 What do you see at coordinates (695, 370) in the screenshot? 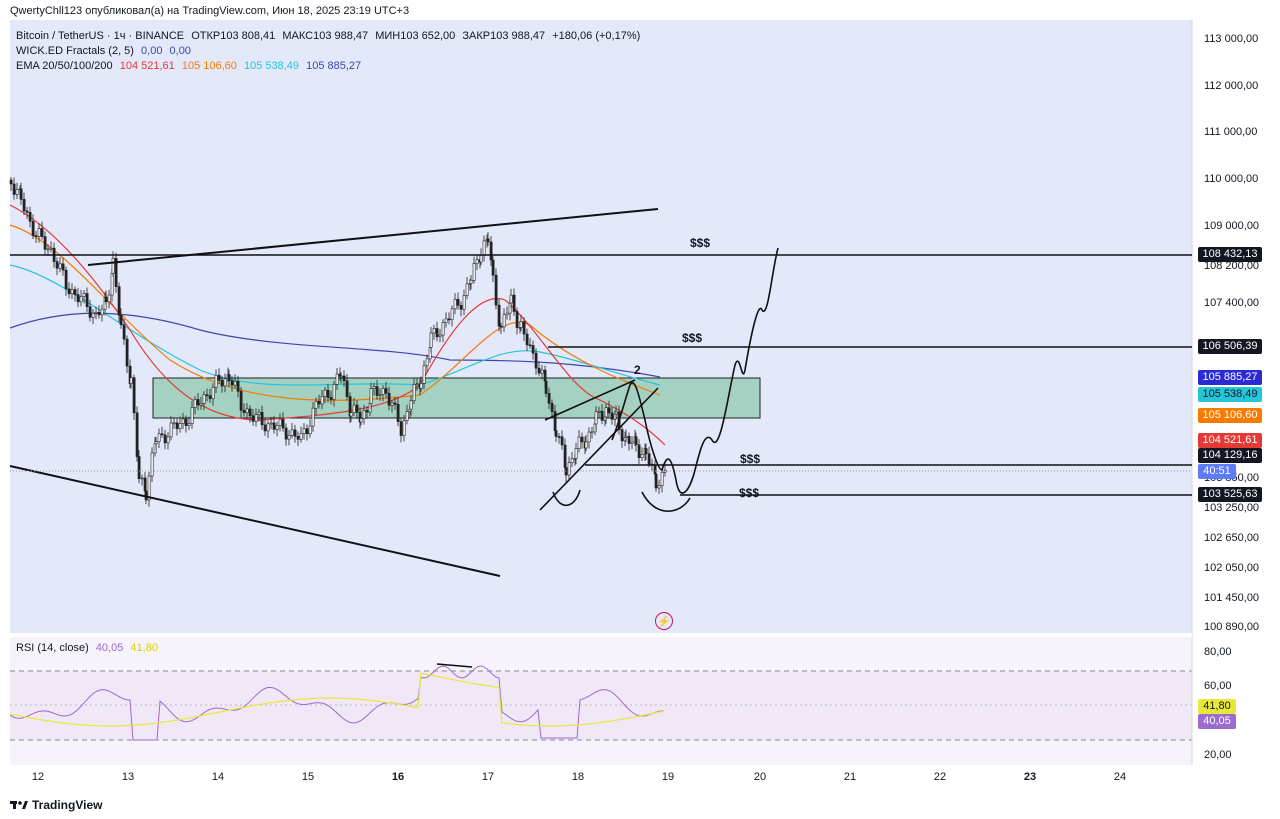
I see `projection-path` at bounding box center [695, 370].